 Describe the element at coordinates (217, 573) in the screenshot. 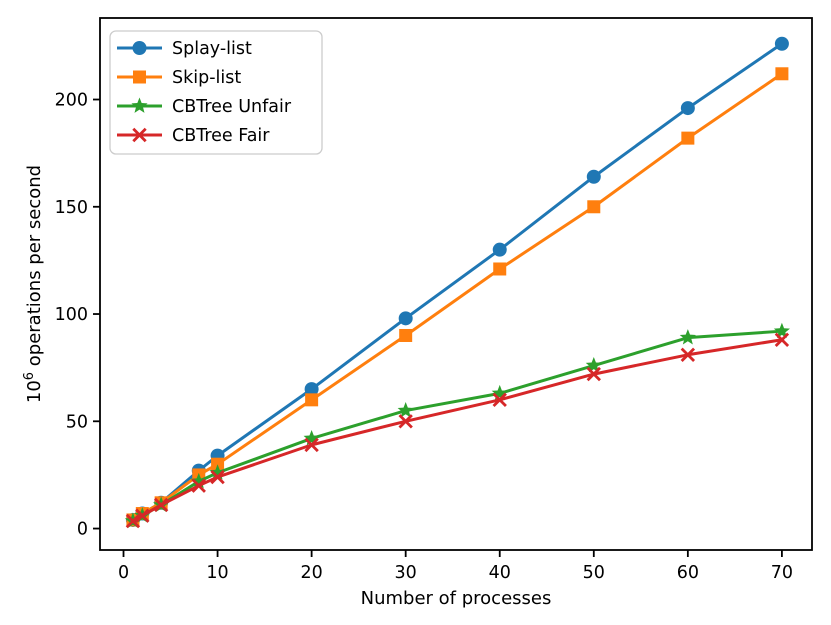

I see `x-axis-tick-label: 10` at that location.